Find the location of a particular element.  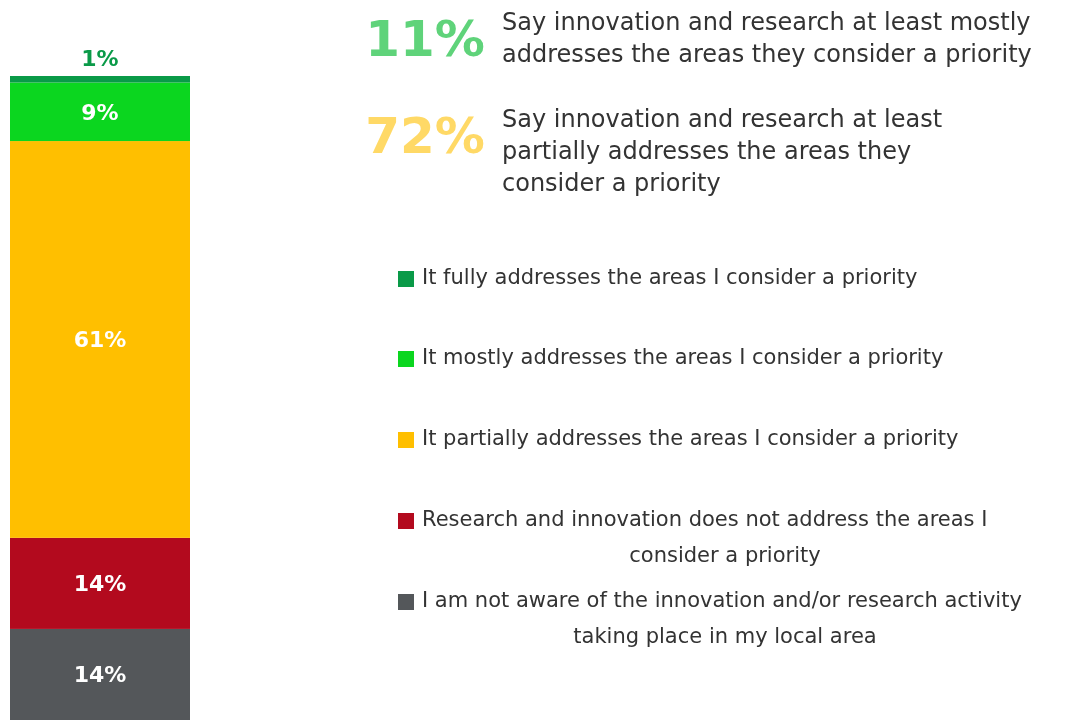

data-label: 61% is located at coordinates (100, 340).